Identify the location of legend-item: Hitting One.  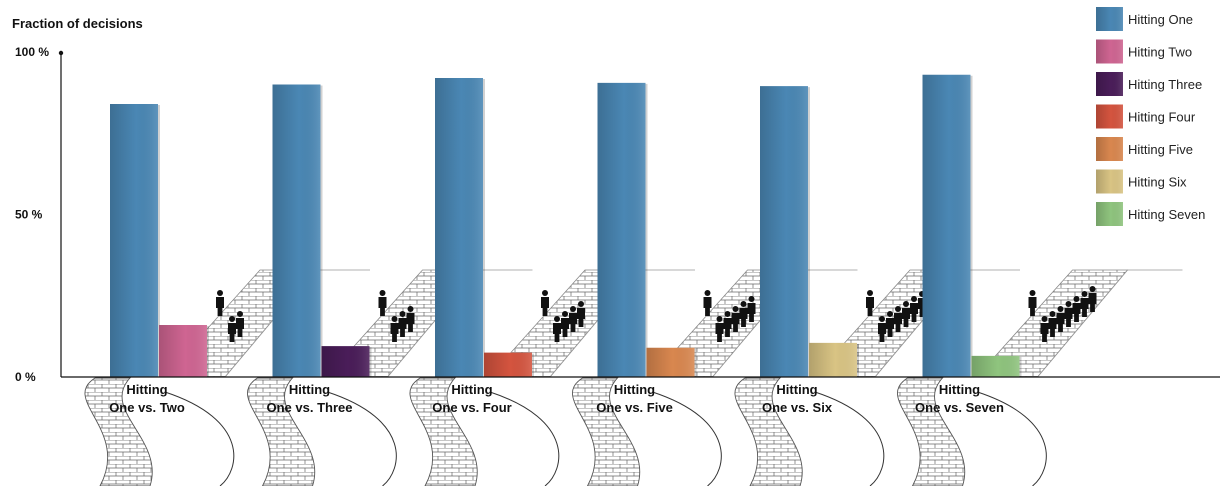
(1144, 19).